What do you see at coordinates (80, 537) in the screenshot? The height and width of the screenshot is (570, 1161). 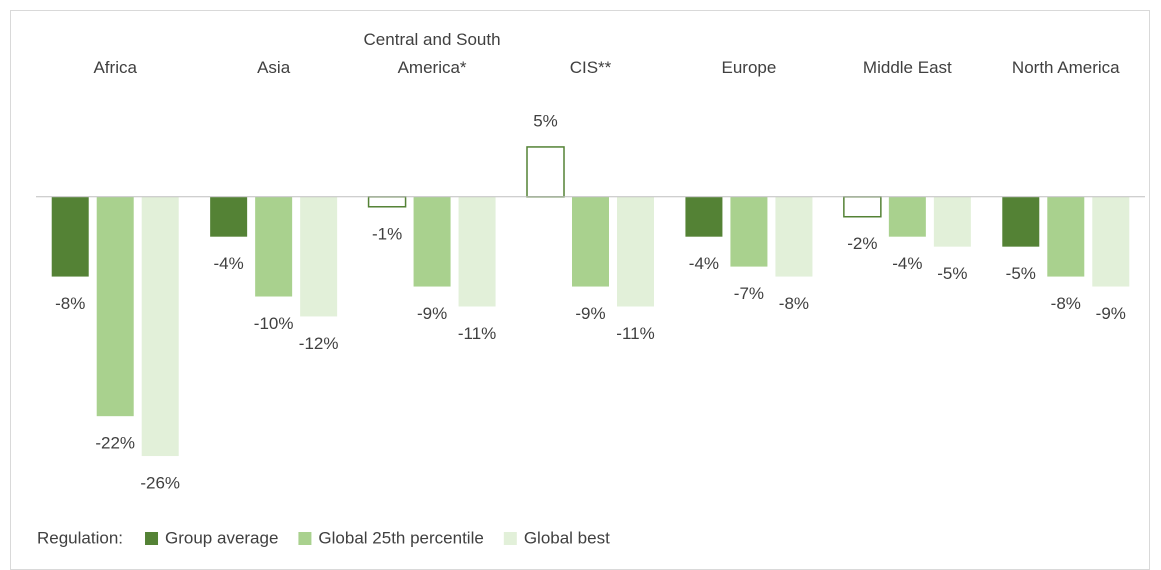 I see `legend-title: Regulation:` at bounding box center [80, 537].